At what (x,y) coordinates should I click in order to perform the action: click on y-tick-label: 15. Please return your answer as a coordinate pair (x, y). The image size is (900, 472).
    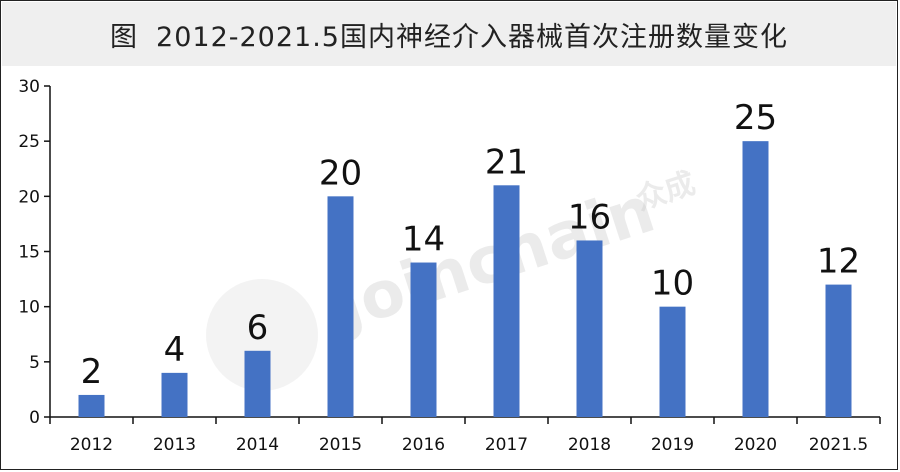
    Looking at the image, I should click on (29, 253).